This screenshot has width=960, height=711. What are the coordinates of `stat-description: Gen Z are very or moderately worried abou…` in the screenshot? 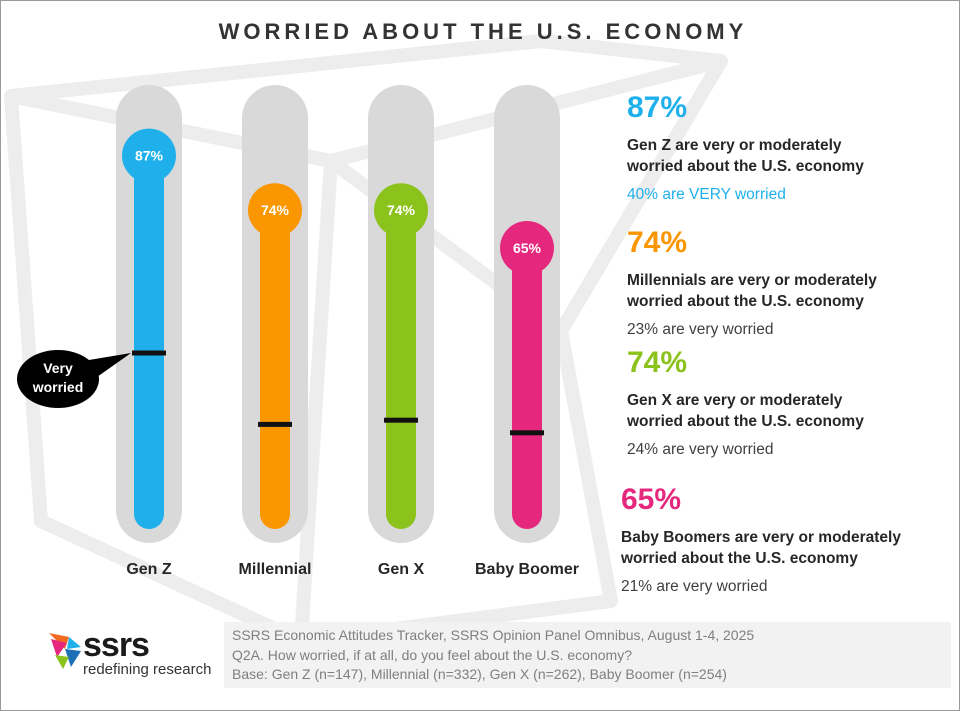 It's located at (793, 156).